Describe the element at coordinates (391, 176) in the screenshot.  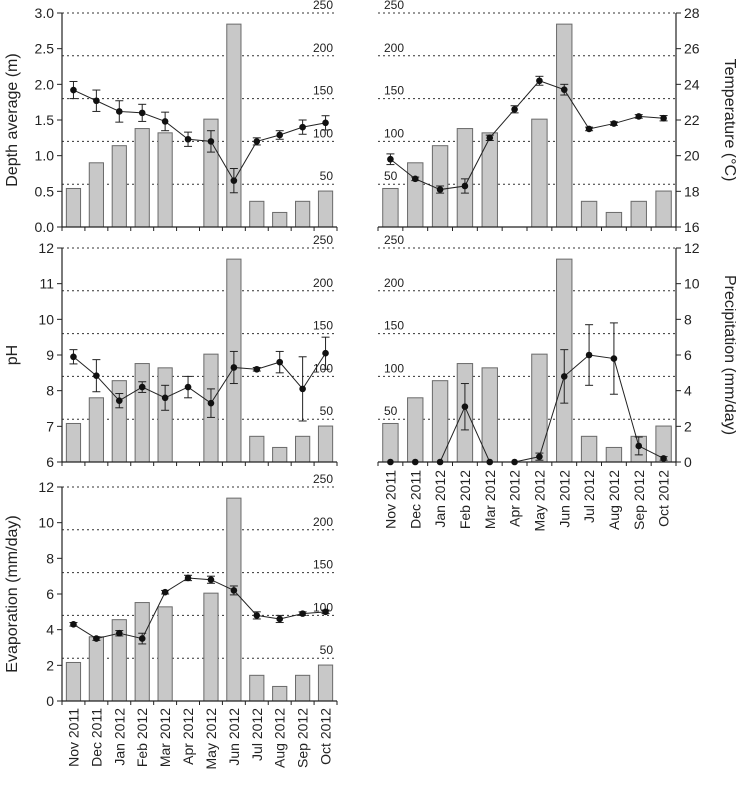
I see `reference-line-label: 50` at that location.